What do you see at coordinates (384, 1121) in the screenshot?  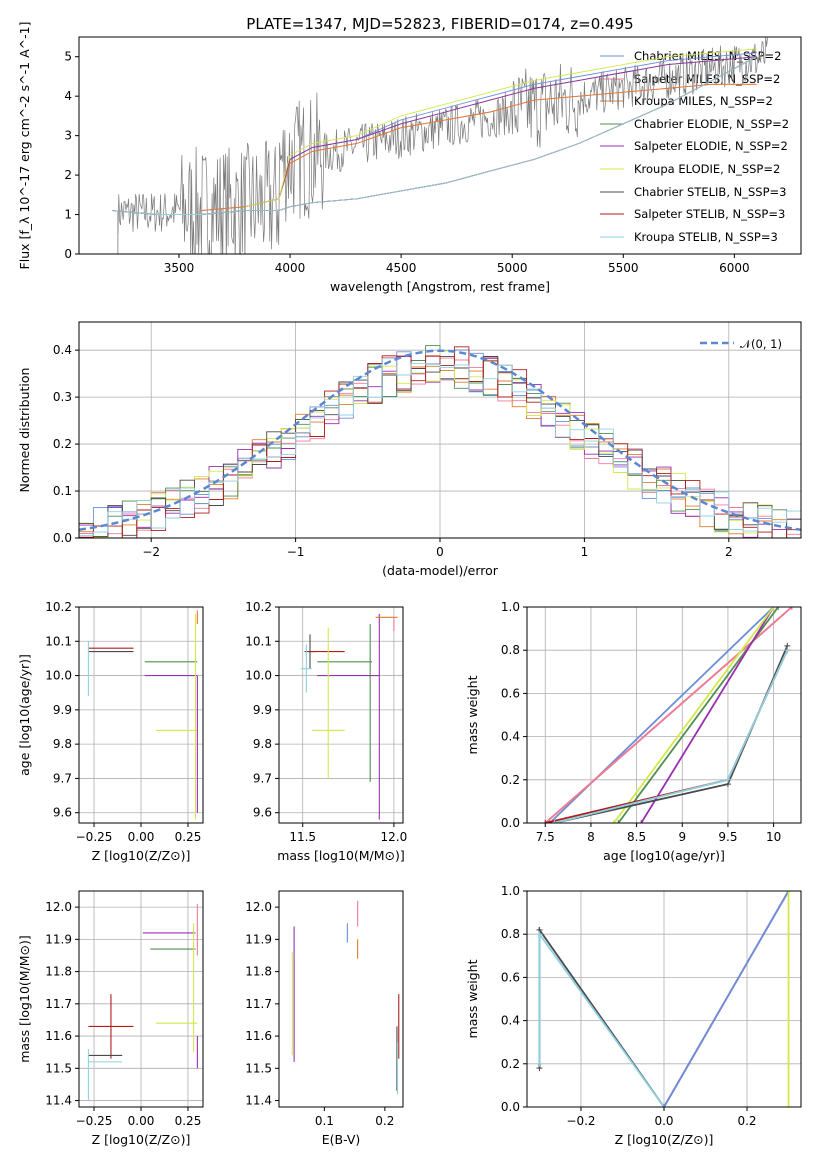 I see `x-tick-label: 0.2` at bounding box center [384, 1121].